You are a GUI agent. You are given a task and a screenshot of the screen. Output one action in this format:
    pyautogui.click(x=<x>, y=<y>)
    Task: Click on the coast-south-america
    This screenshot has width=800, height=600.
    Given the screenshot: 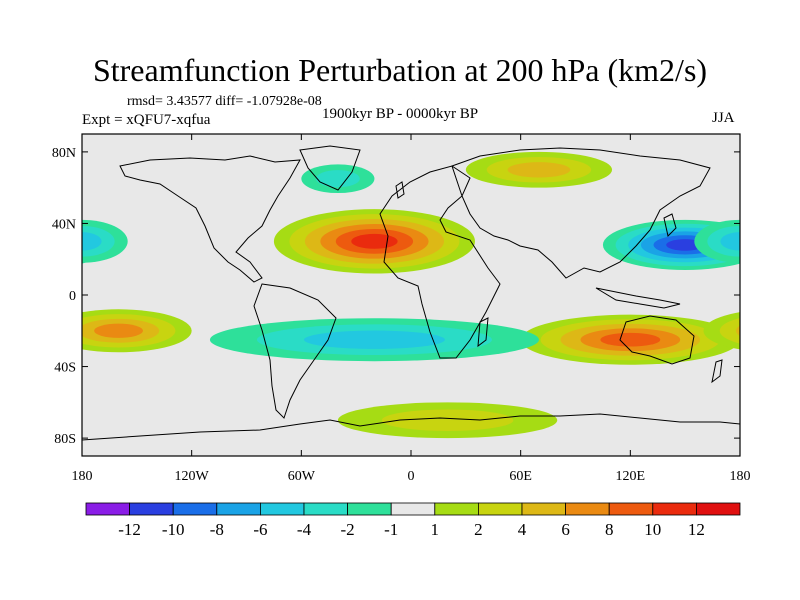 What is the action you would take?
    pyautogui.click(x=295, y=351)
    